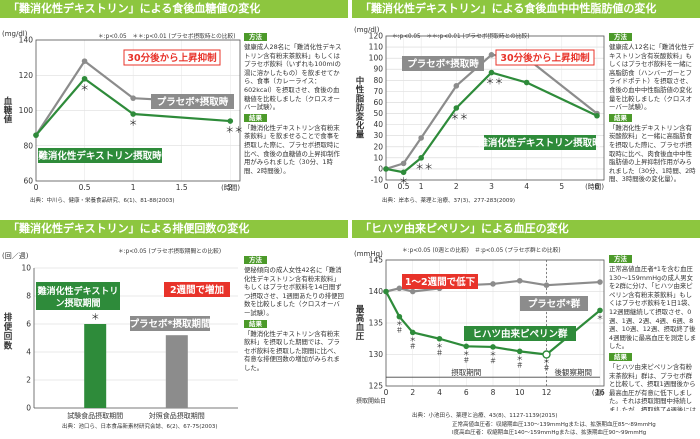 This screenshot has width=700, height=439. What do you see at coordinates (466, 372) in the screenshot?
I see `period-in-label: 摂取期間` at bounding box center [466, 372].